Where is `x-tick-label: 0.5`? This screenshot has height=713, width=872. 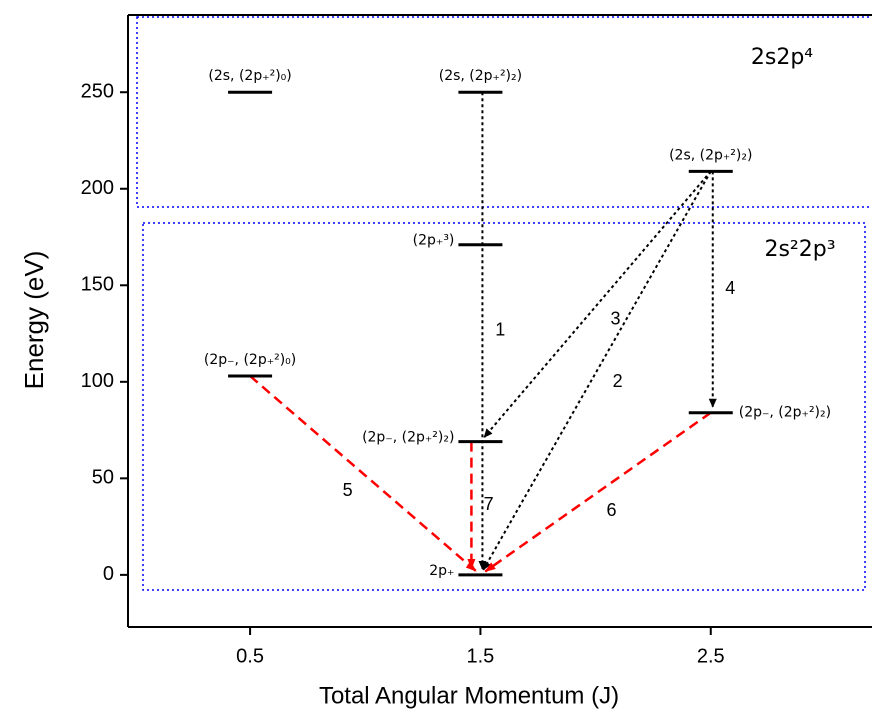 x-tick-label: 0.5 is located at coordinates (250, 656).